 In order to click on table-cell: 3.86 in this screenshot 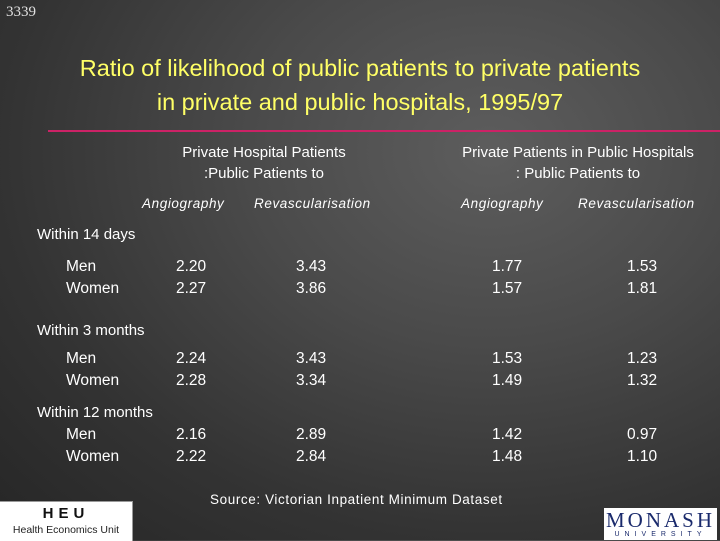, I will do `click(311, 288)`.